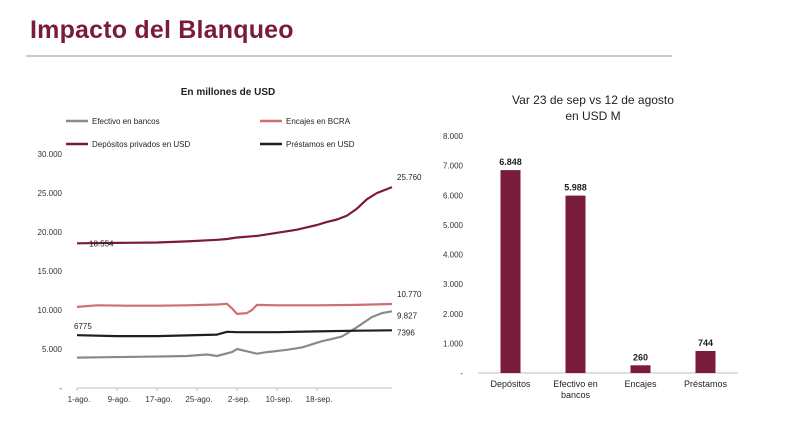 The image size is (800, 423). I want to click on title-divider, so click(349, 56).